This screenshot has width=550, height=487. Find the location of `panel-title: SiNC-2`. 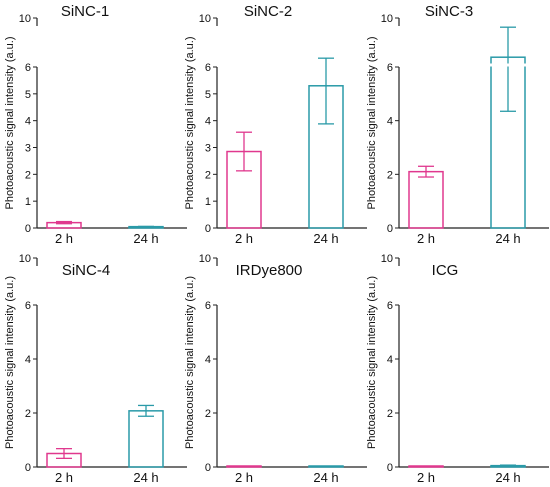

panel-title: SiNC-2 is located at coordinates (268, 11).